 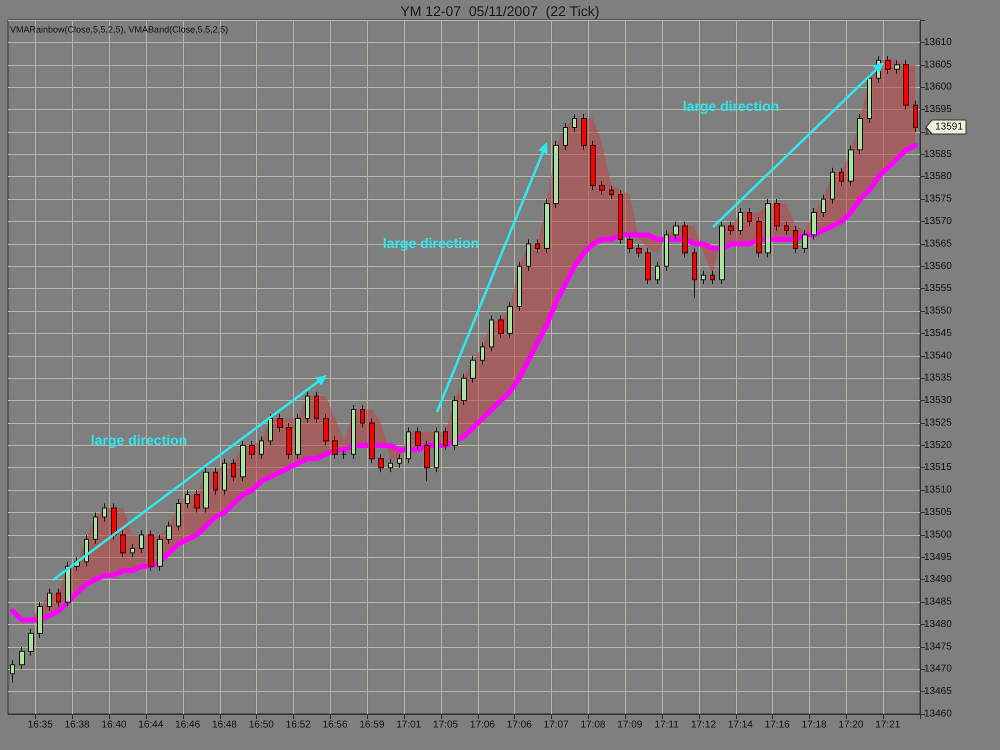 What do you see at coordinates (77, 725) in the screenshot?
I see `x-tick-label: 16:38` at bounding box center [77, 725].